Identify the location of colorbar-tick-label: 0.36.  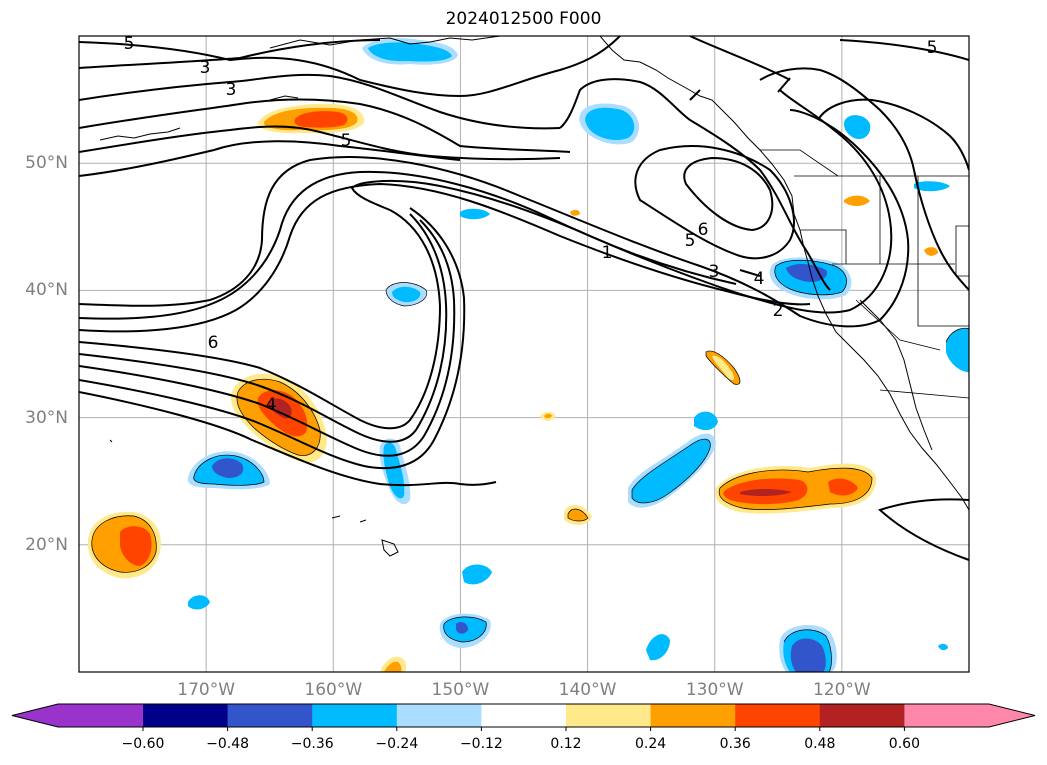
(735, 744).